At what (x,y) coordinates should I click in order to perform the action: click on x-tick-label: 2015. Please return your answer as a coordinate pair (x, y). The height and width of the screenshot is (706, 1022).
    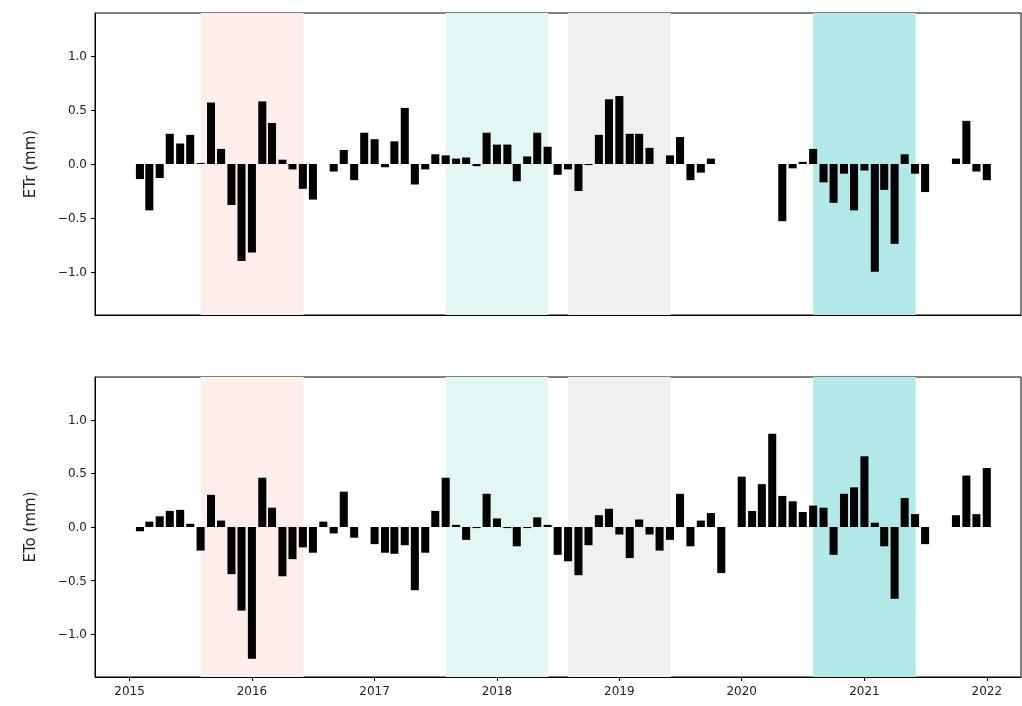
    Looking at the image, I should click on (129, 691).